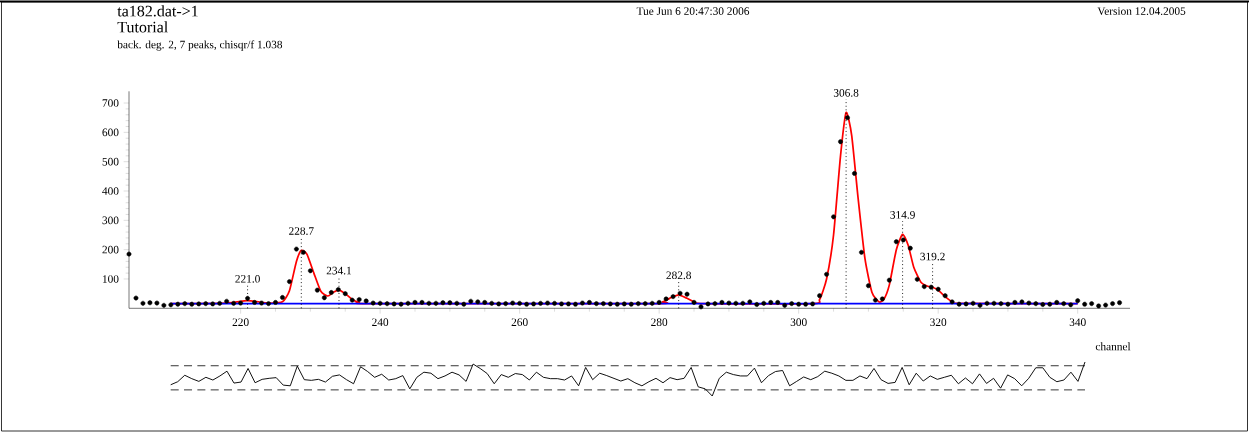 The height and width of the screenshot is (432, 1249). I want to click on y-tick-label: 700, so click(110, 103).